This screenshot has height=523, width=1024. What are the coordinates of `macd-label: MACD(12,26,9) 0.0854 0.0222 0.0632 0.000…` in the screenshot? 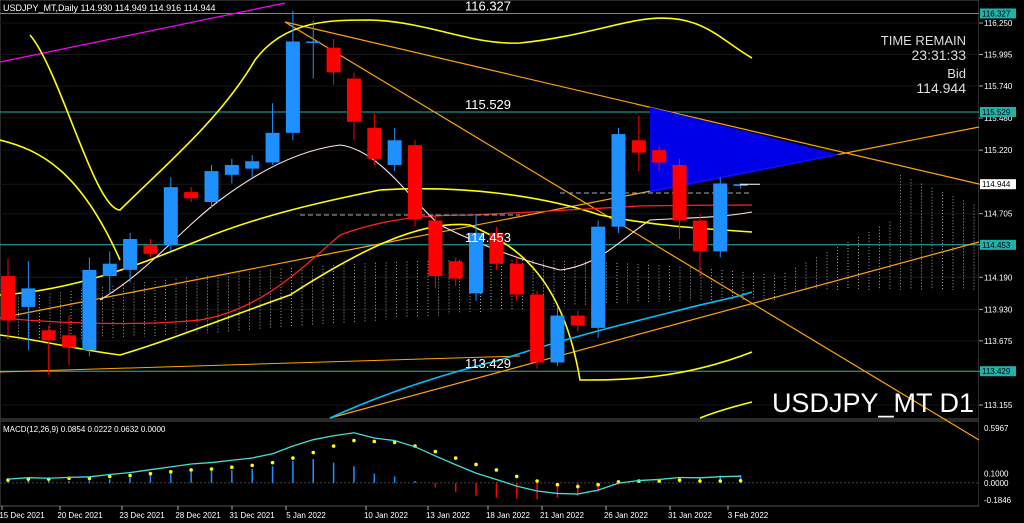 It's located at (84, 429).